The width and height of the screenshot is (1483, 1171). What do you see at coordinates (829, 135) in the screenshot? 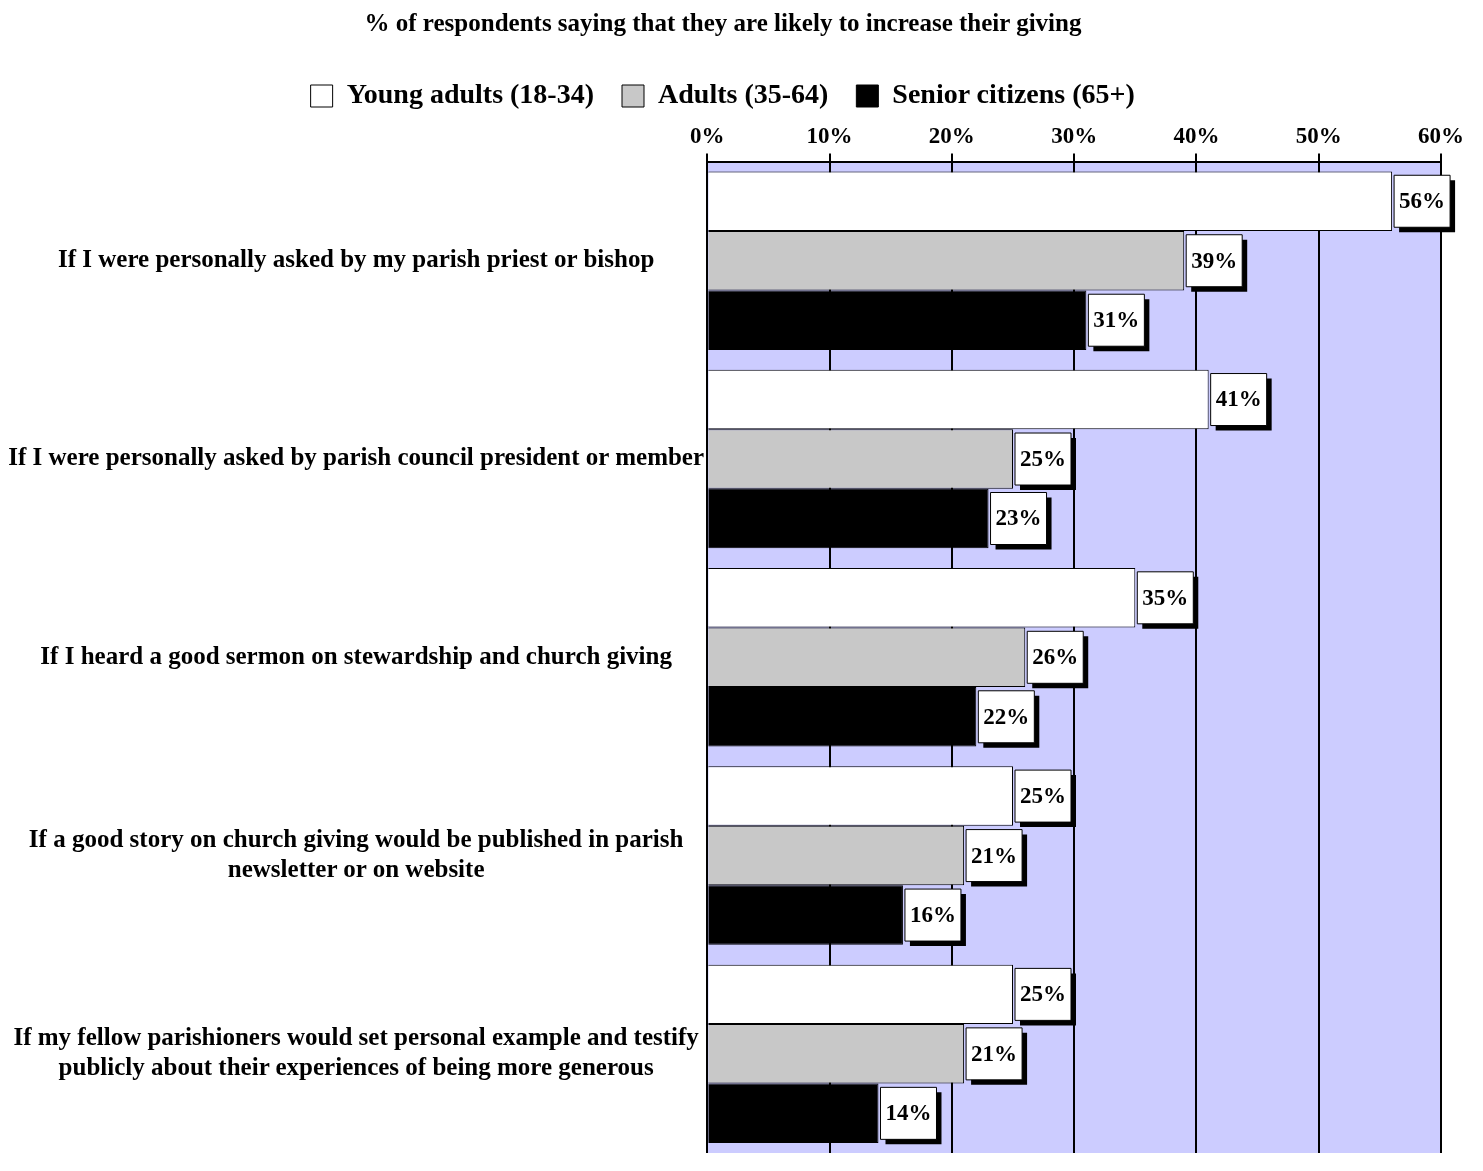
I see `x-tick-label: 10%` at bounding box center [829, 135].